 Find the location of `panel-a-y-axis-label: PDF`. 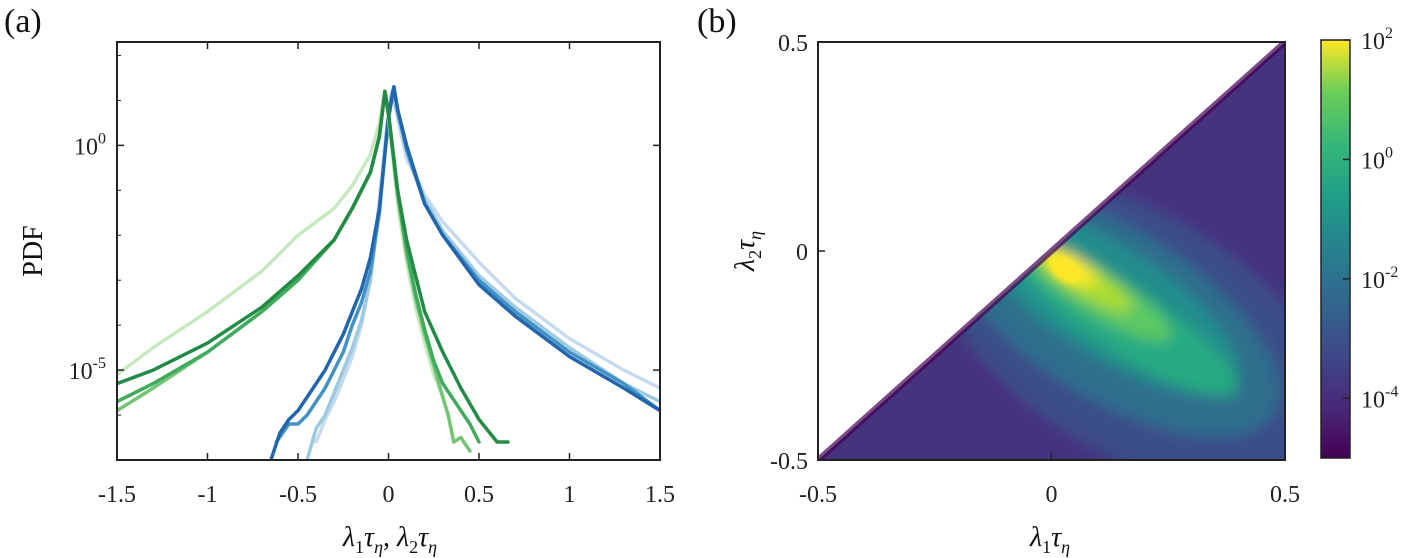

panel-a-y-axis-label: PDF is located at coordinates (33, 250).